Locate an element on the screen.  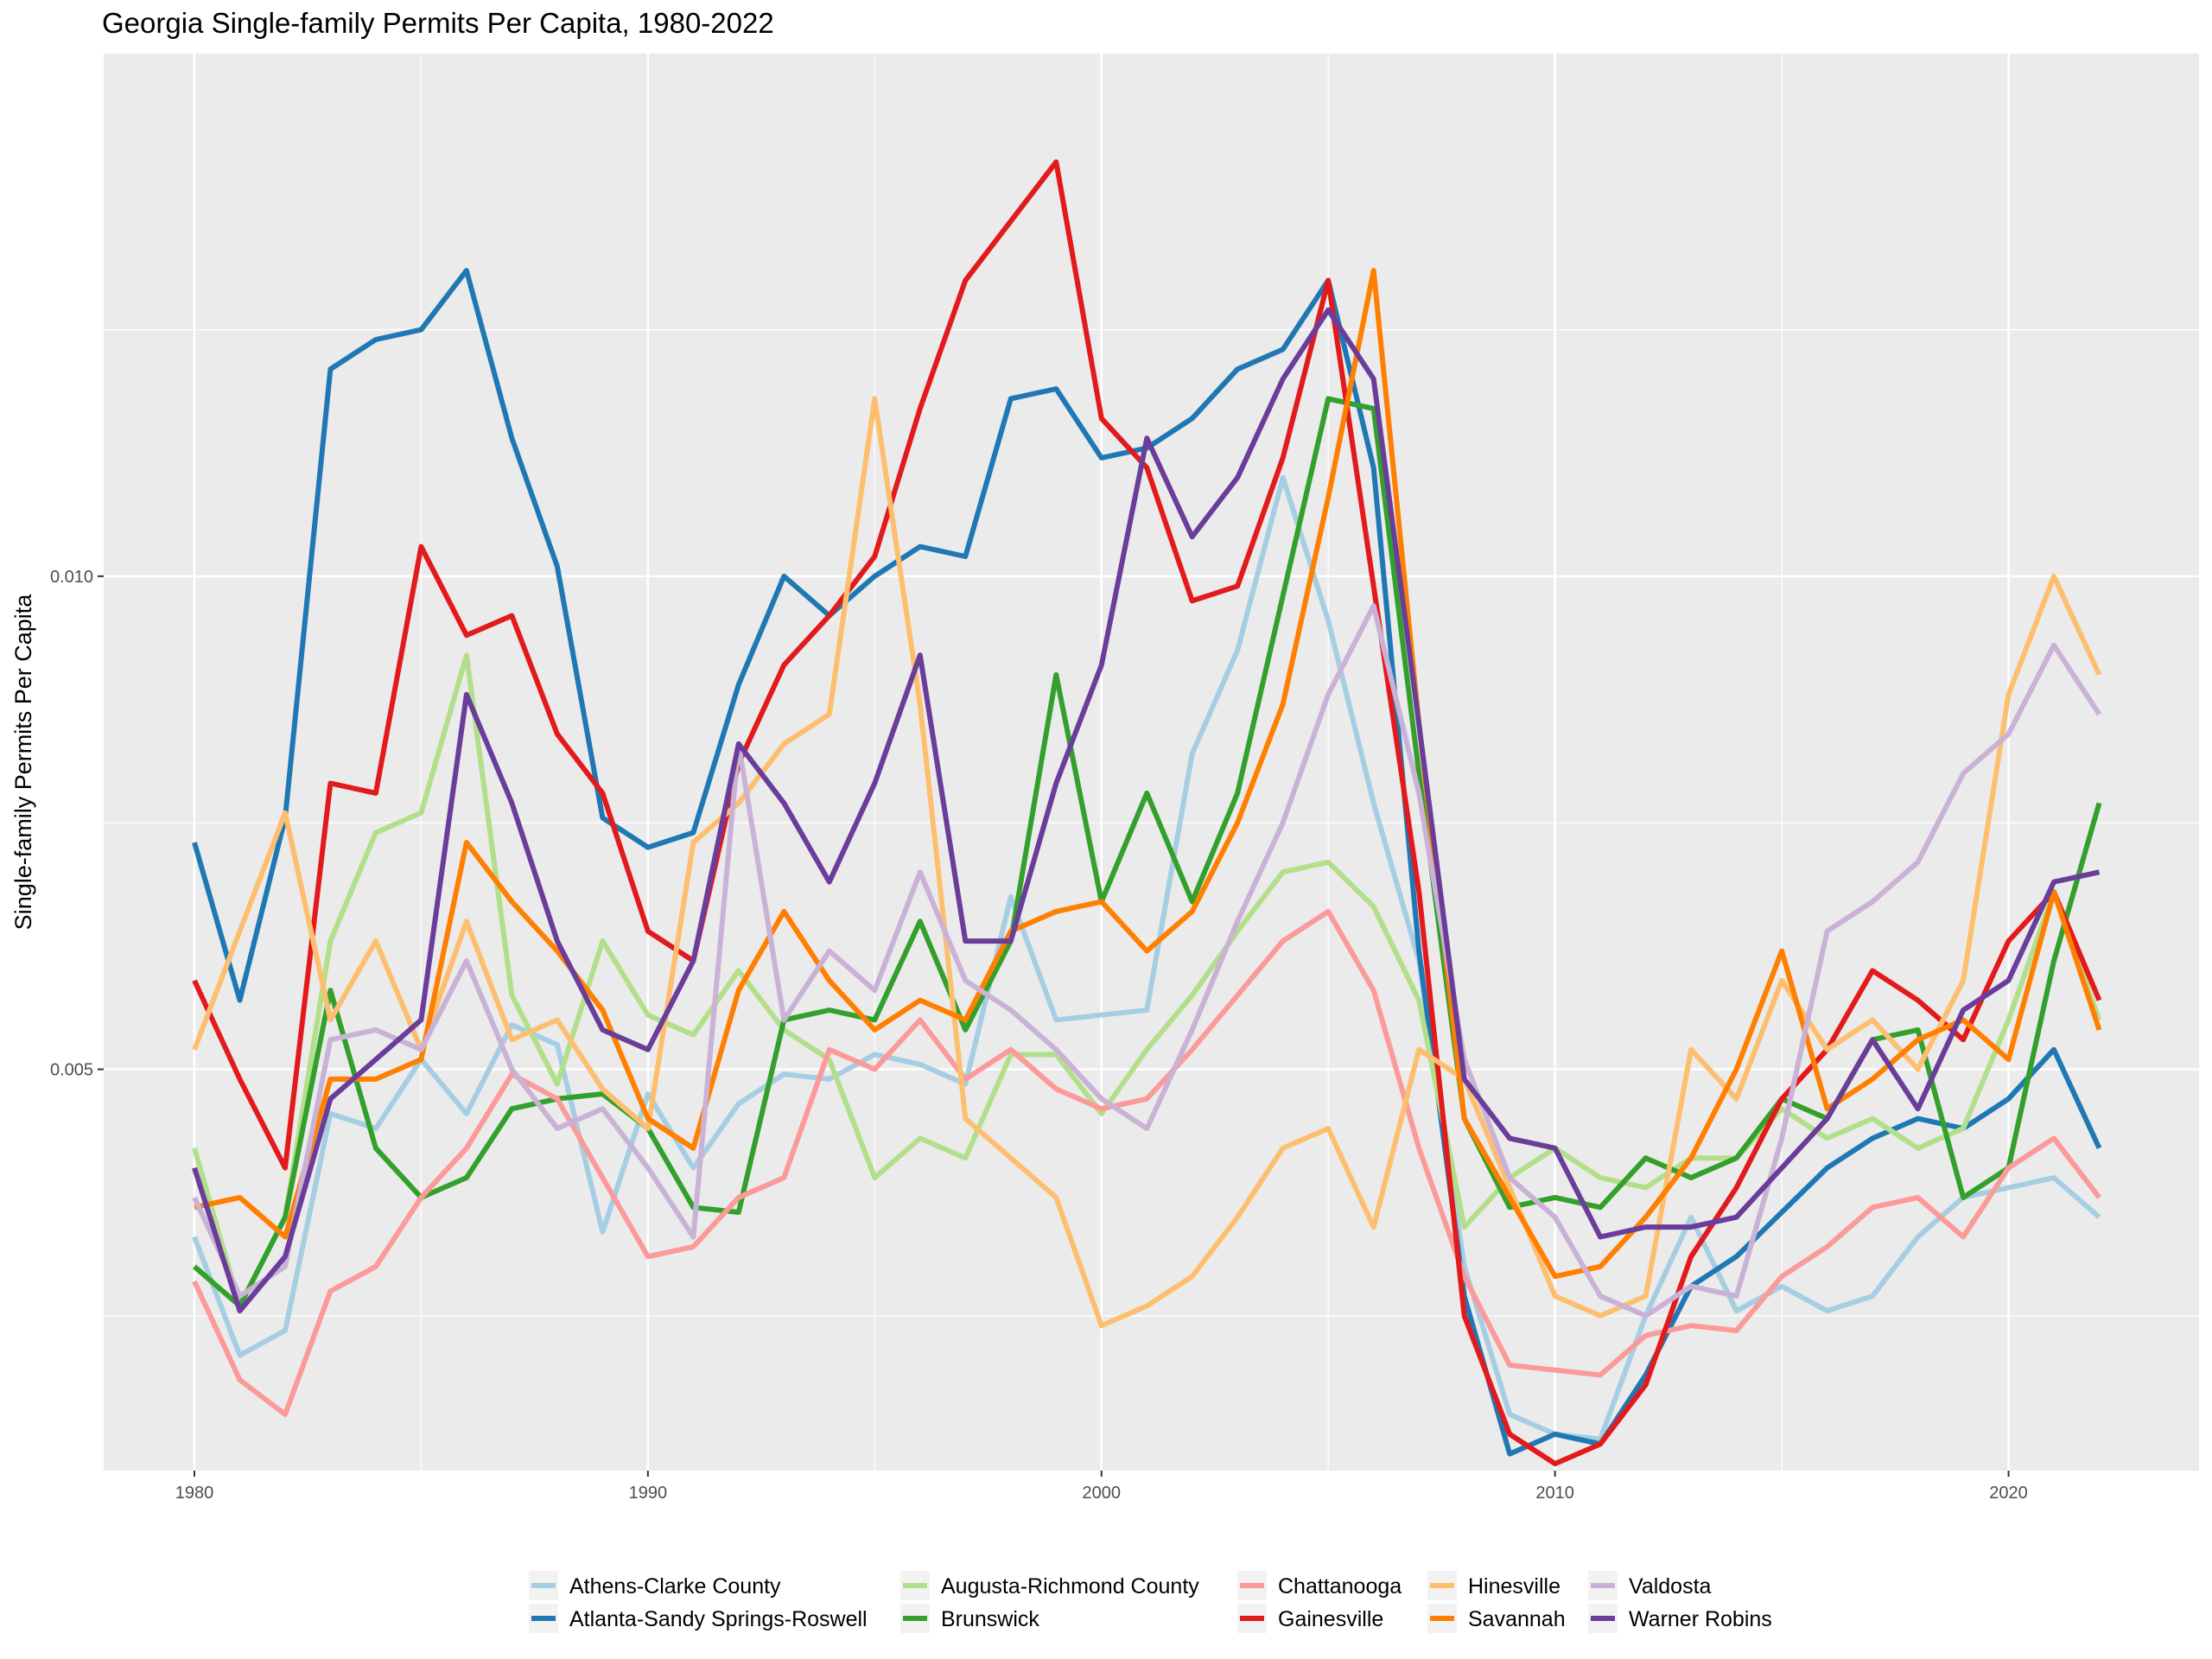
legend-label-hinesville: Hinesville is located at coordinates (1514, 1586).